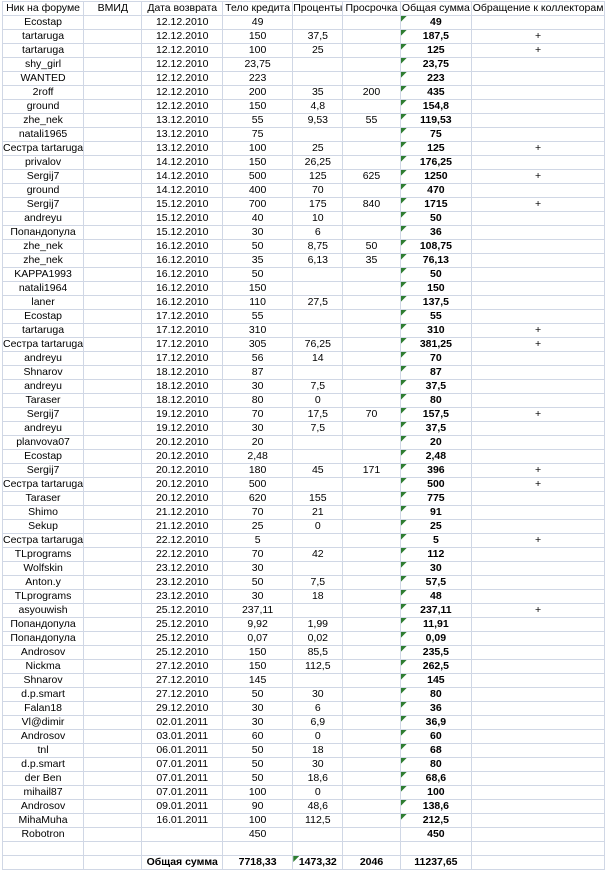 This screenshot has height=872, width=605. What do you see at coordinates (43, 862) in the screenshot?
I see `cell-nick` at bounding box center [43, 862].